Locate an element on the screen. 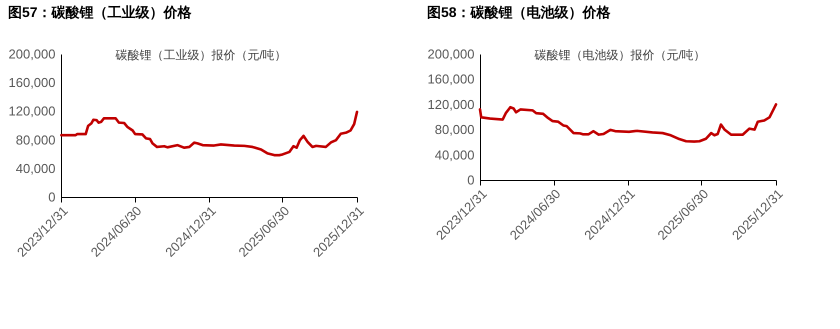 Image resolution: width=840 pixels, height=329 pixels. annotation: 碳酸锂（电池级）报价（元/吨） is located at coordinates (619, 55).